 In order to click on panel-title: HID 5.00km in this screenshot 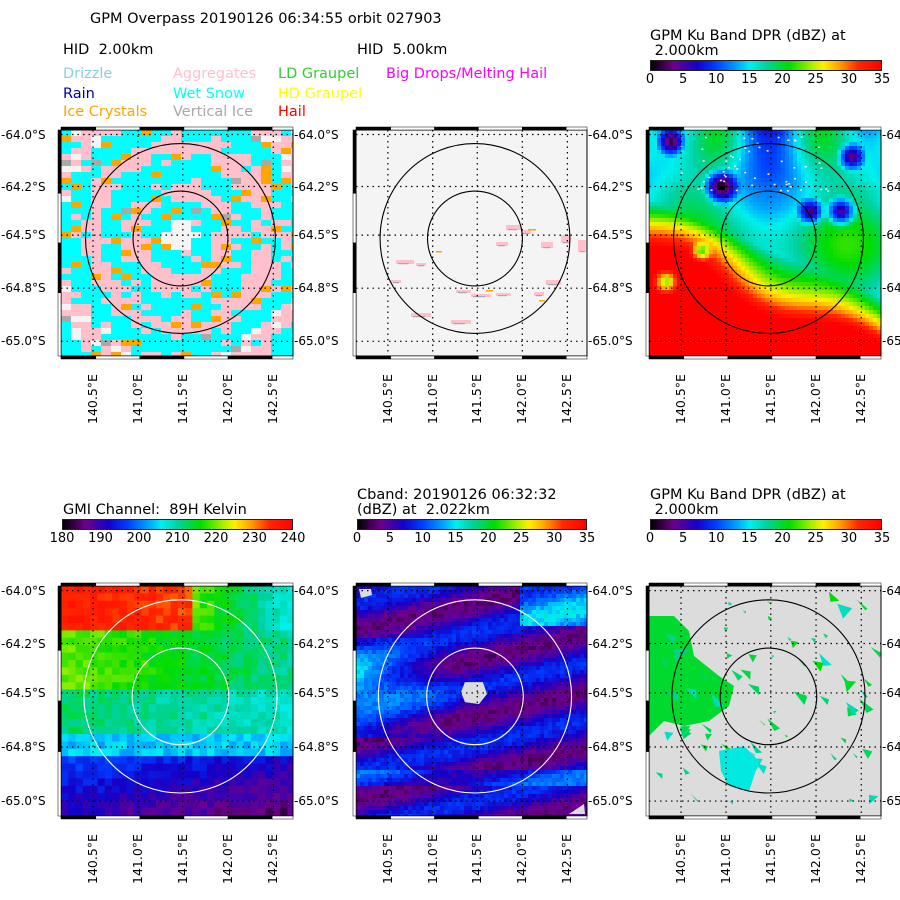, I will do `click(402, 50)`.